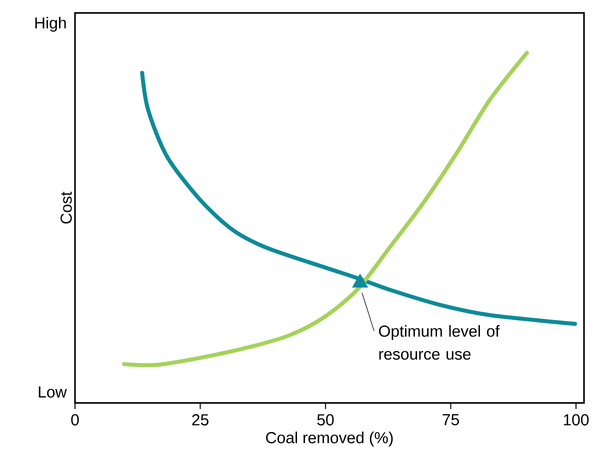 This screenshot has height=469, width=597. I want to click on x-tick-label: 0, so click(75, 420).